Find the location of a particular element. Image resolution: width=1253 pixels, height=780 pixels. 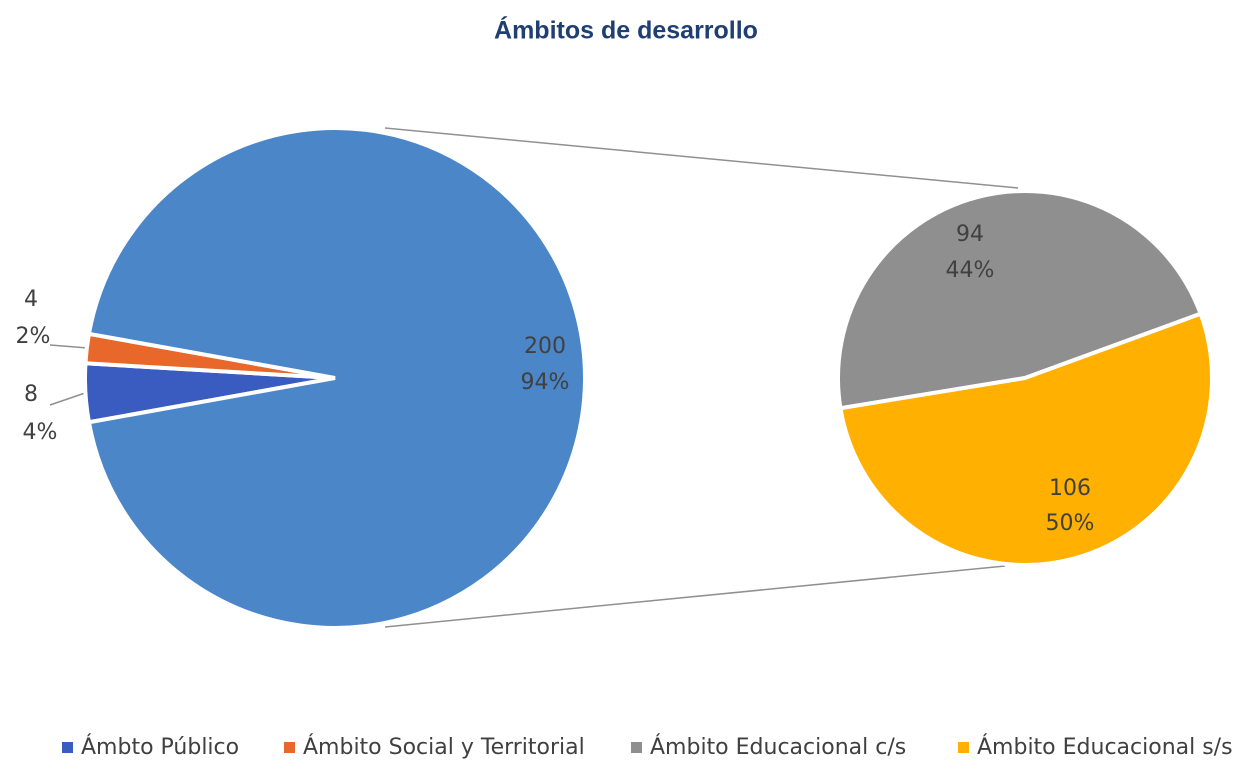

data-label: 106 is located at coordinates (1070, 488).